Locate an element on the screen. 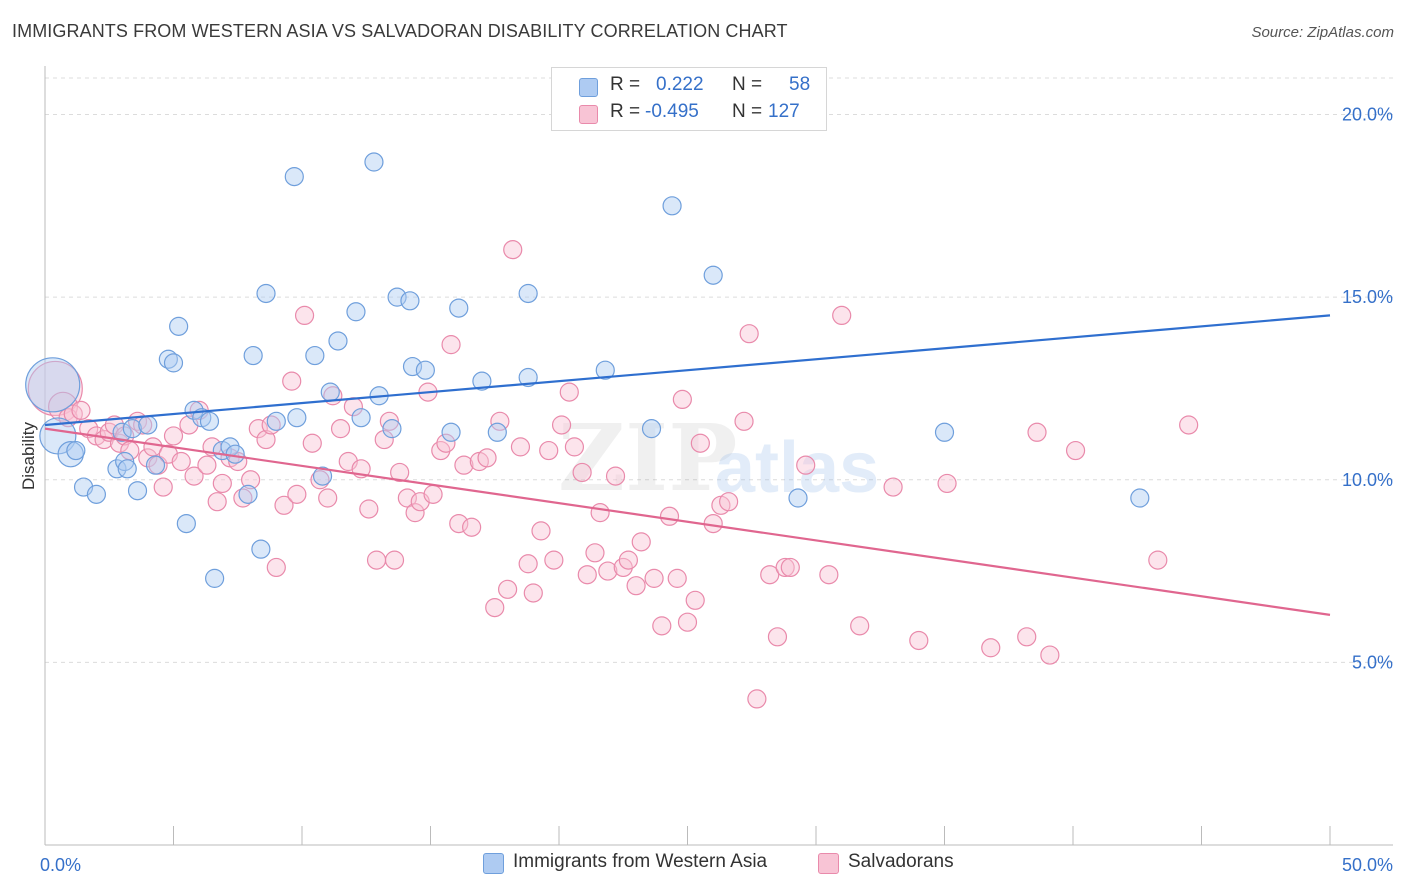 The height and width of the screenshot is (892, 1406). r-label: R = is located at coordinates (625, 111).